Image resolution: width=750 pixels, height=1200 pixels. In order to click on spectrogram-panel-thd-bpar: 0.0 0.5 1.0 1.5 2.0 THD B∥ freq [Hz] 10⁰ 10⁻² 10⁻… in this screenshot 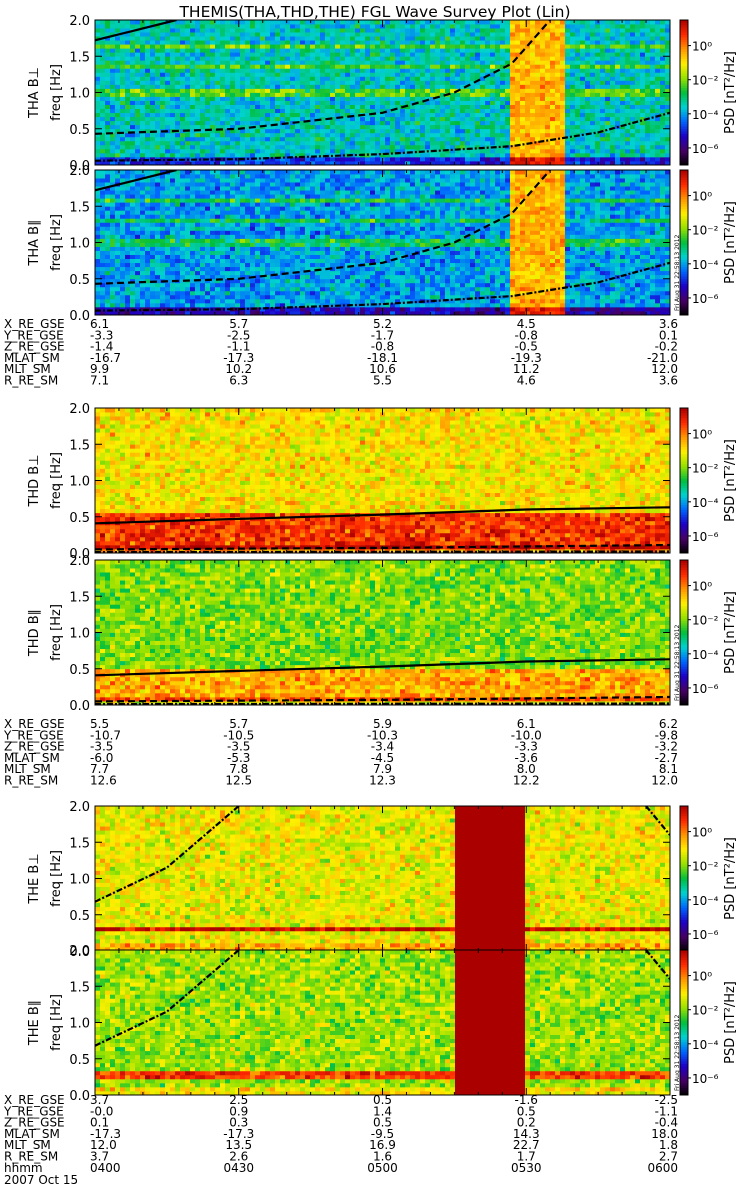, I will do `click(382, 634)`.